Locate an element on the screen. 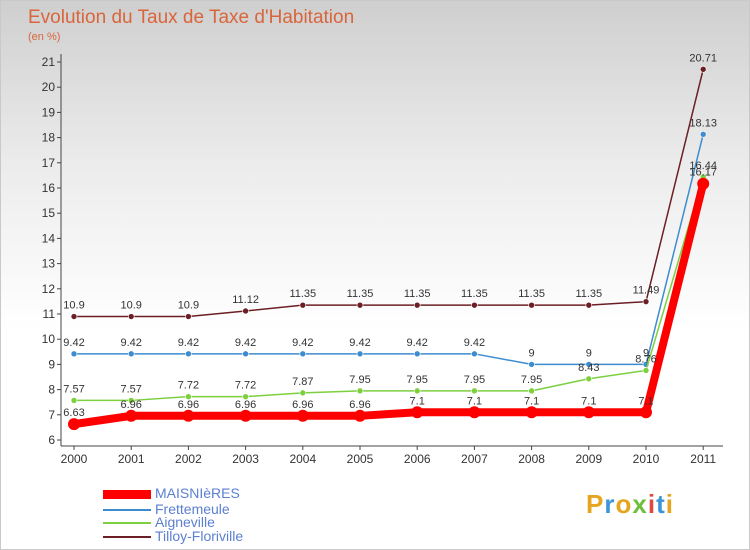 The height and width of the screenshot is (550, 750). y-tick-label: 17 is located at coordinates (49, 163).